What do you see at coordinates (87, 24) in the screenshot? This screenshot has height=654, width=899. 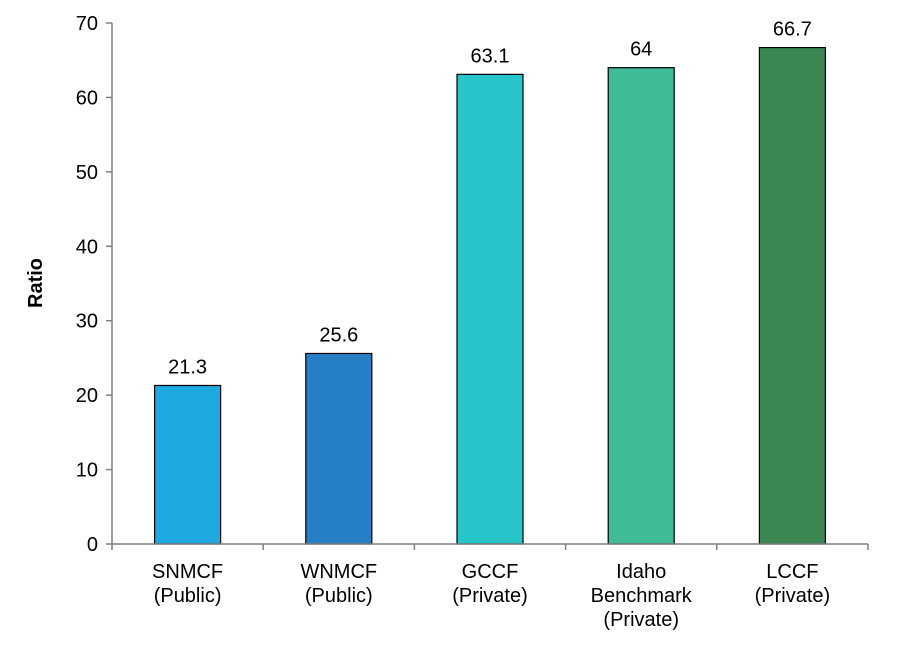 I see `y-tick-label: 70` at bounding box center [87, 24].